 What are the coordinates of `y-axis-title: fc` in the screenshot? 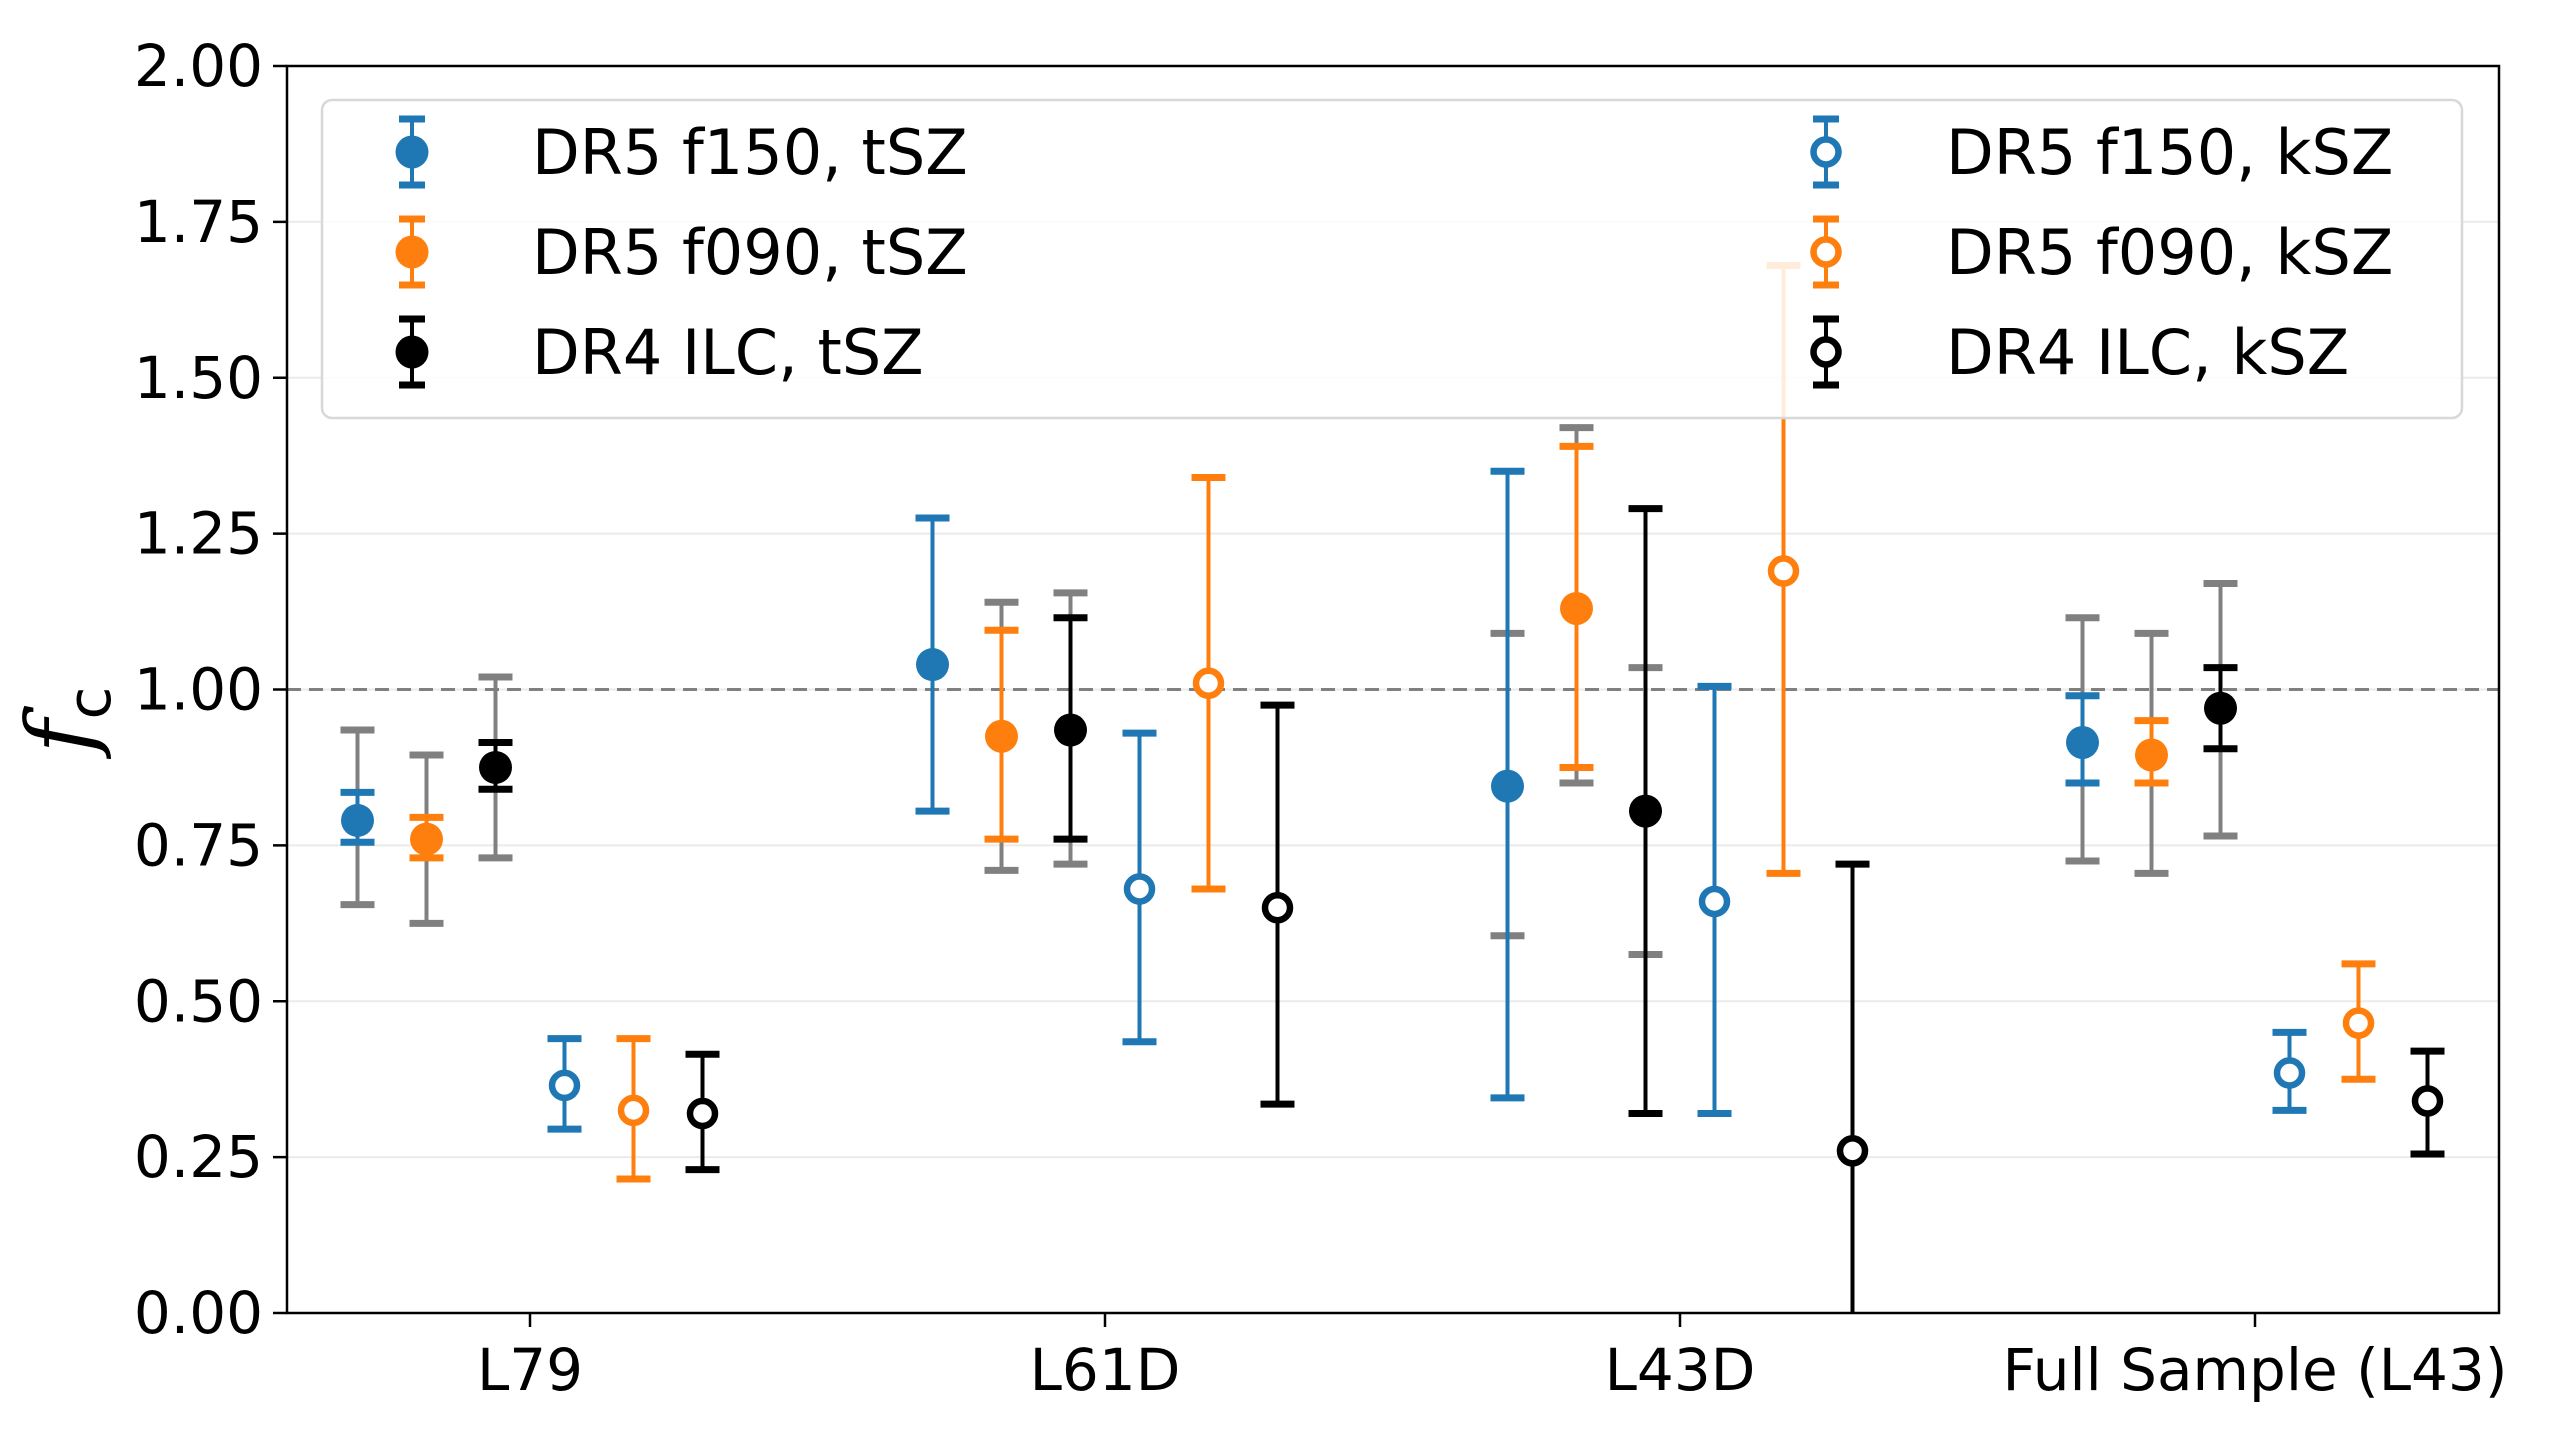 It's located at (66, 722).